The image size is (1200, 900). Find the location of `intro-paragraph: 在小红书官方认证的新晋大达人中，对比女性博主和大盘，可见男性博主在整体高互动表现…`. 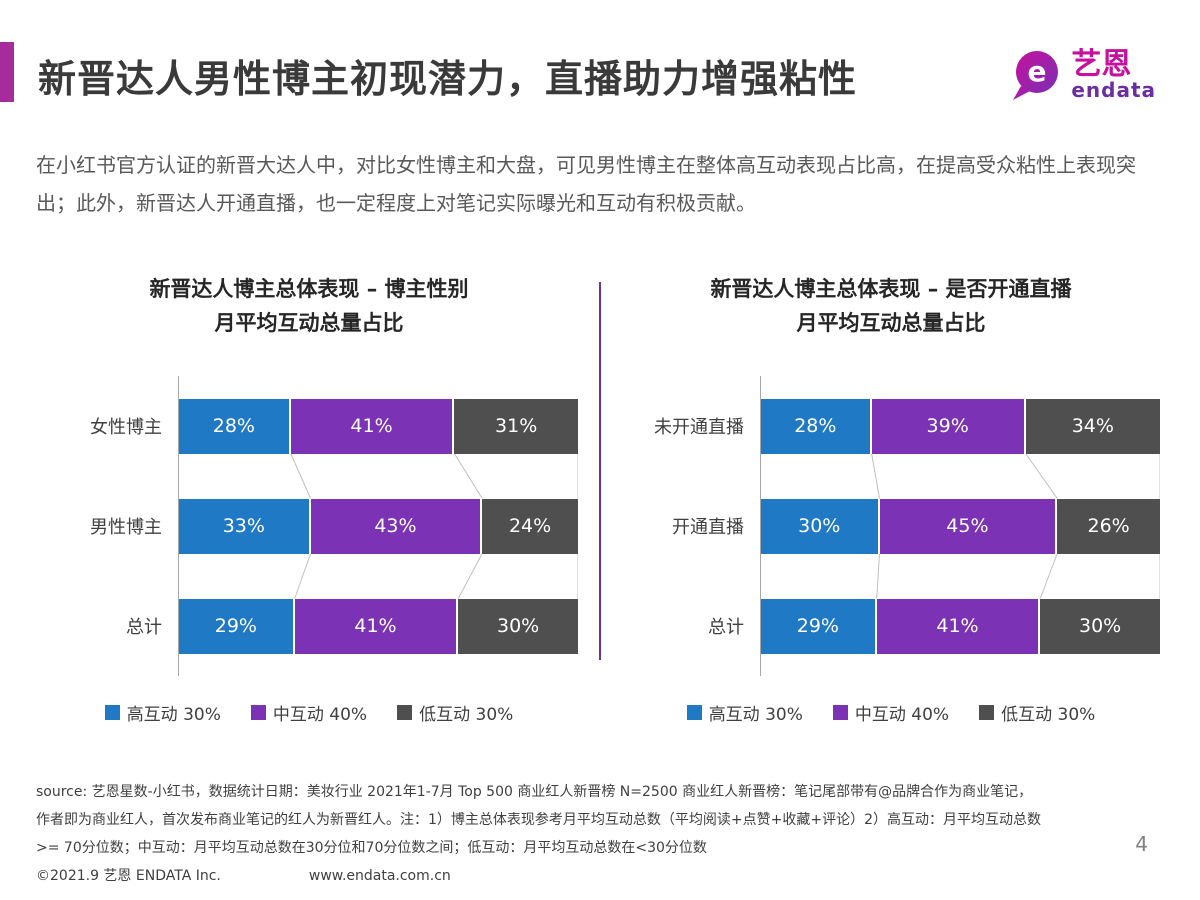

intro-paragraph: 在小红书官方认证的新晋大达人中，对比女性博主和大盘，可见男性博主在整体高互动表现… is located at coordinates (586, 184).